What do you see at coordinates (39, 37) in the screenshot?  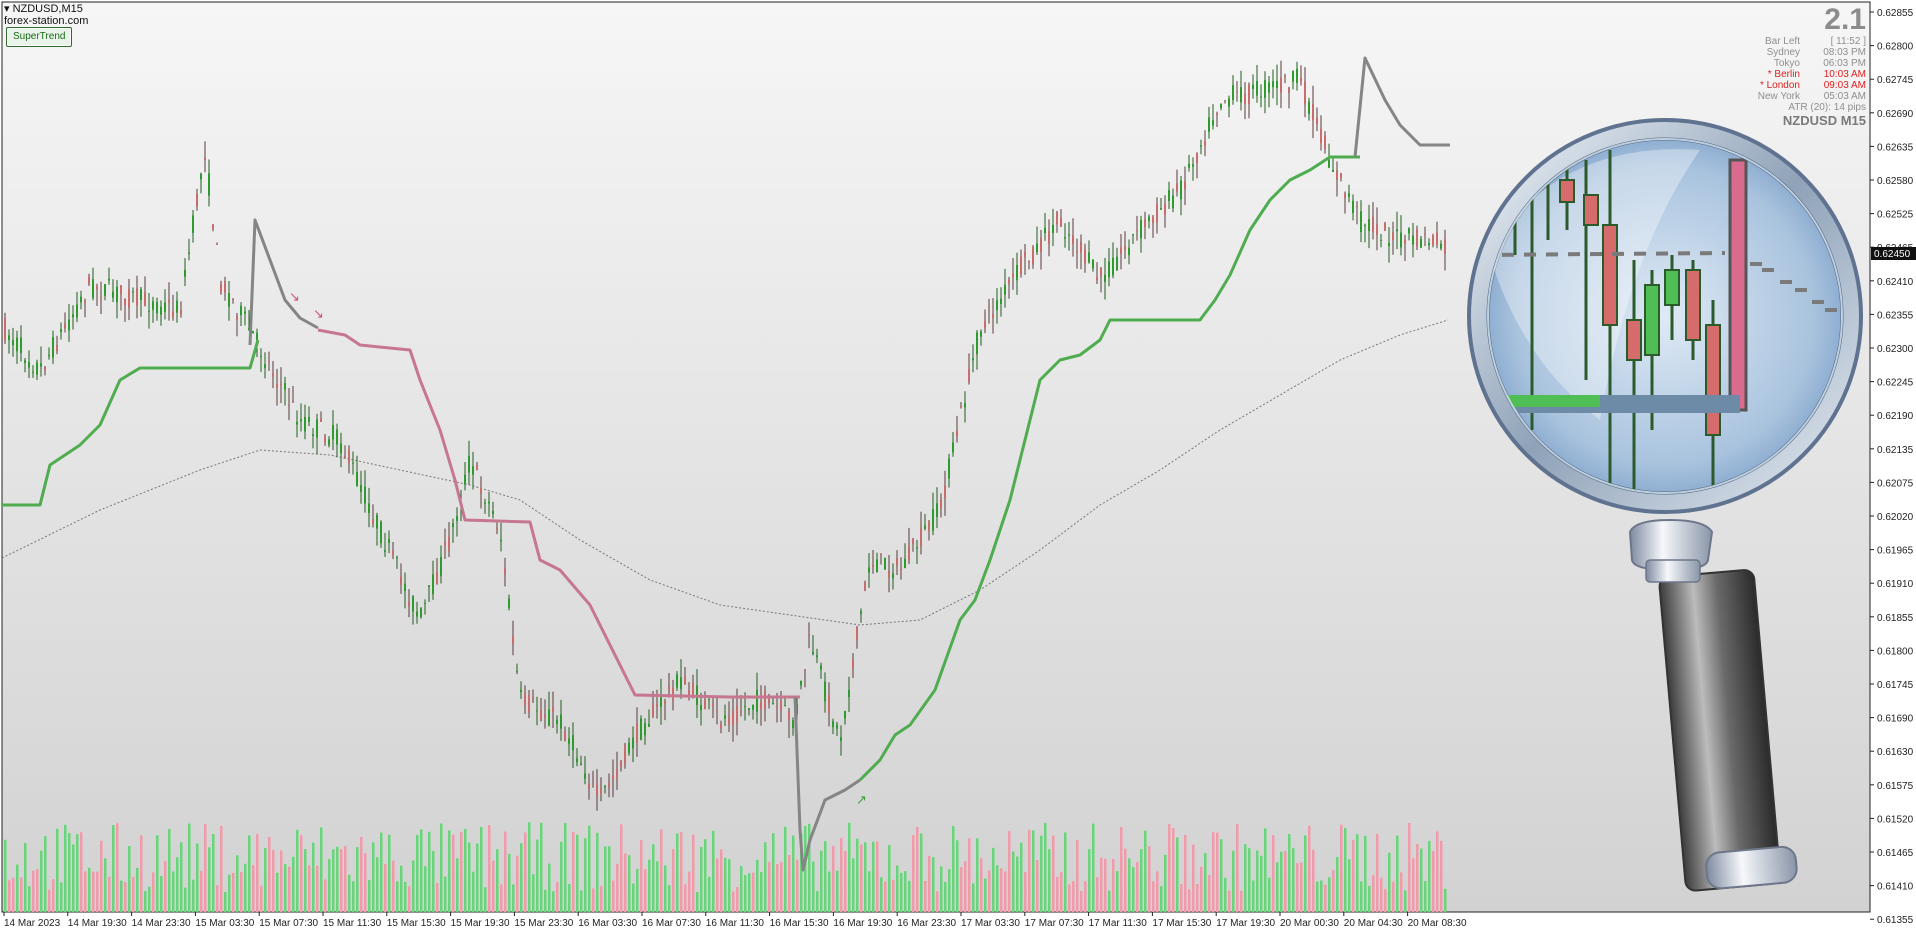 I see `supertrend-toggle-button: SuperTrend` at bounding box center [39, 37].